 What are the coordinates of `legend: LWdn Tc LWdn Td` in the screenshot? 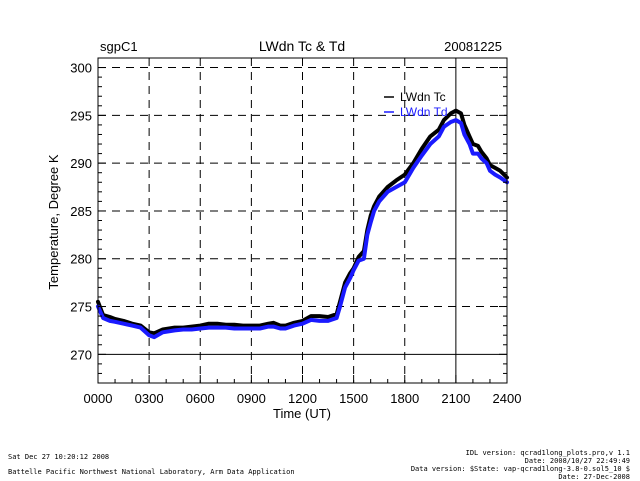 It's located at (416, 104).